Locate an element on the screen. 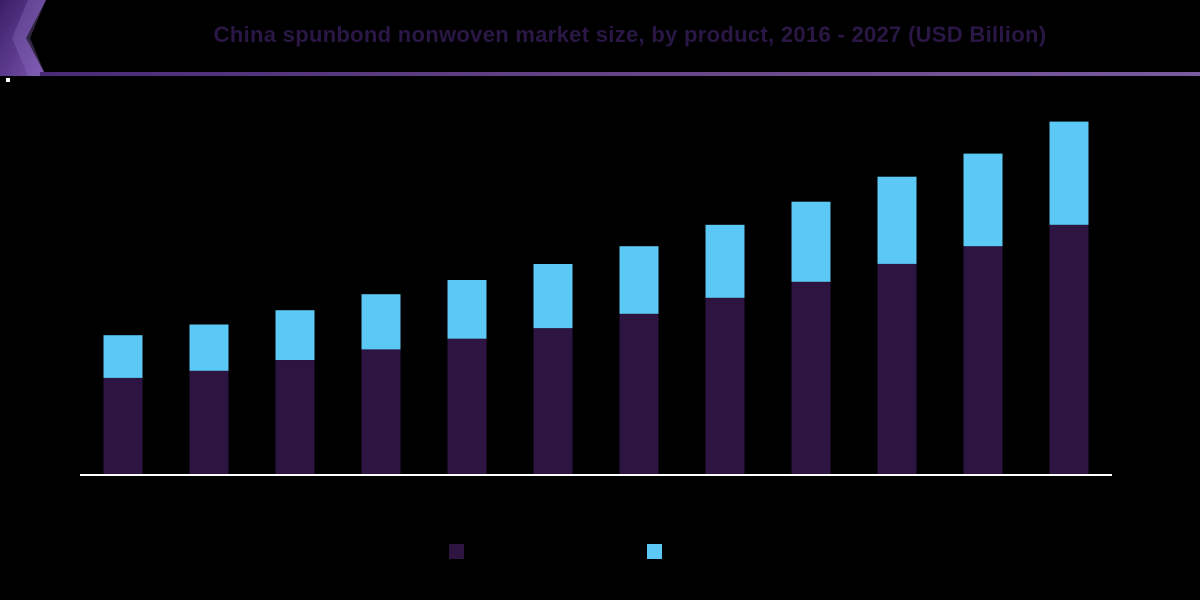 Image resolution: width=1200 pixels, height=600 pixels. title-divider is located at coordinates (620, 74).